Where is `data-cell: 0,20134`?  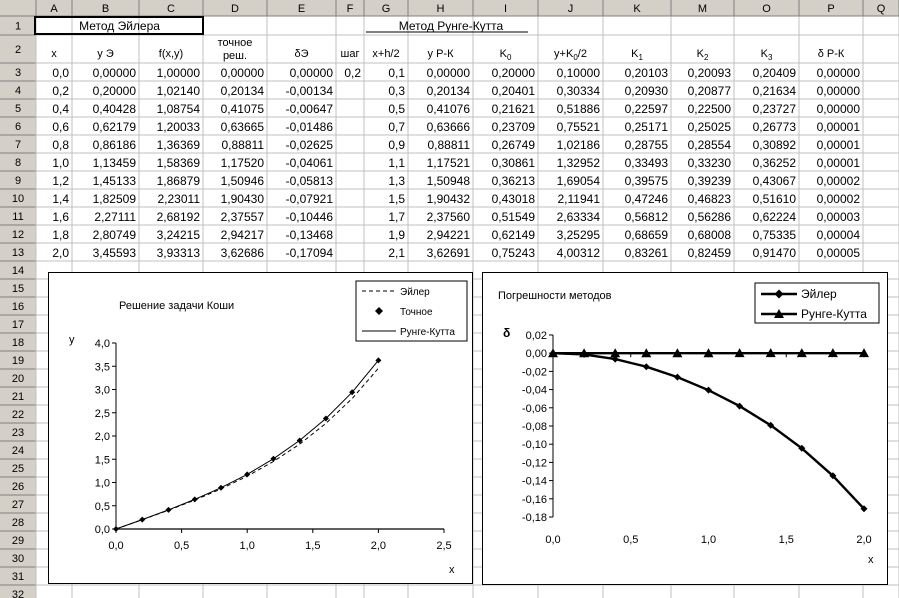 data-cell: 0,20134 is located at coordinates (243, 91).